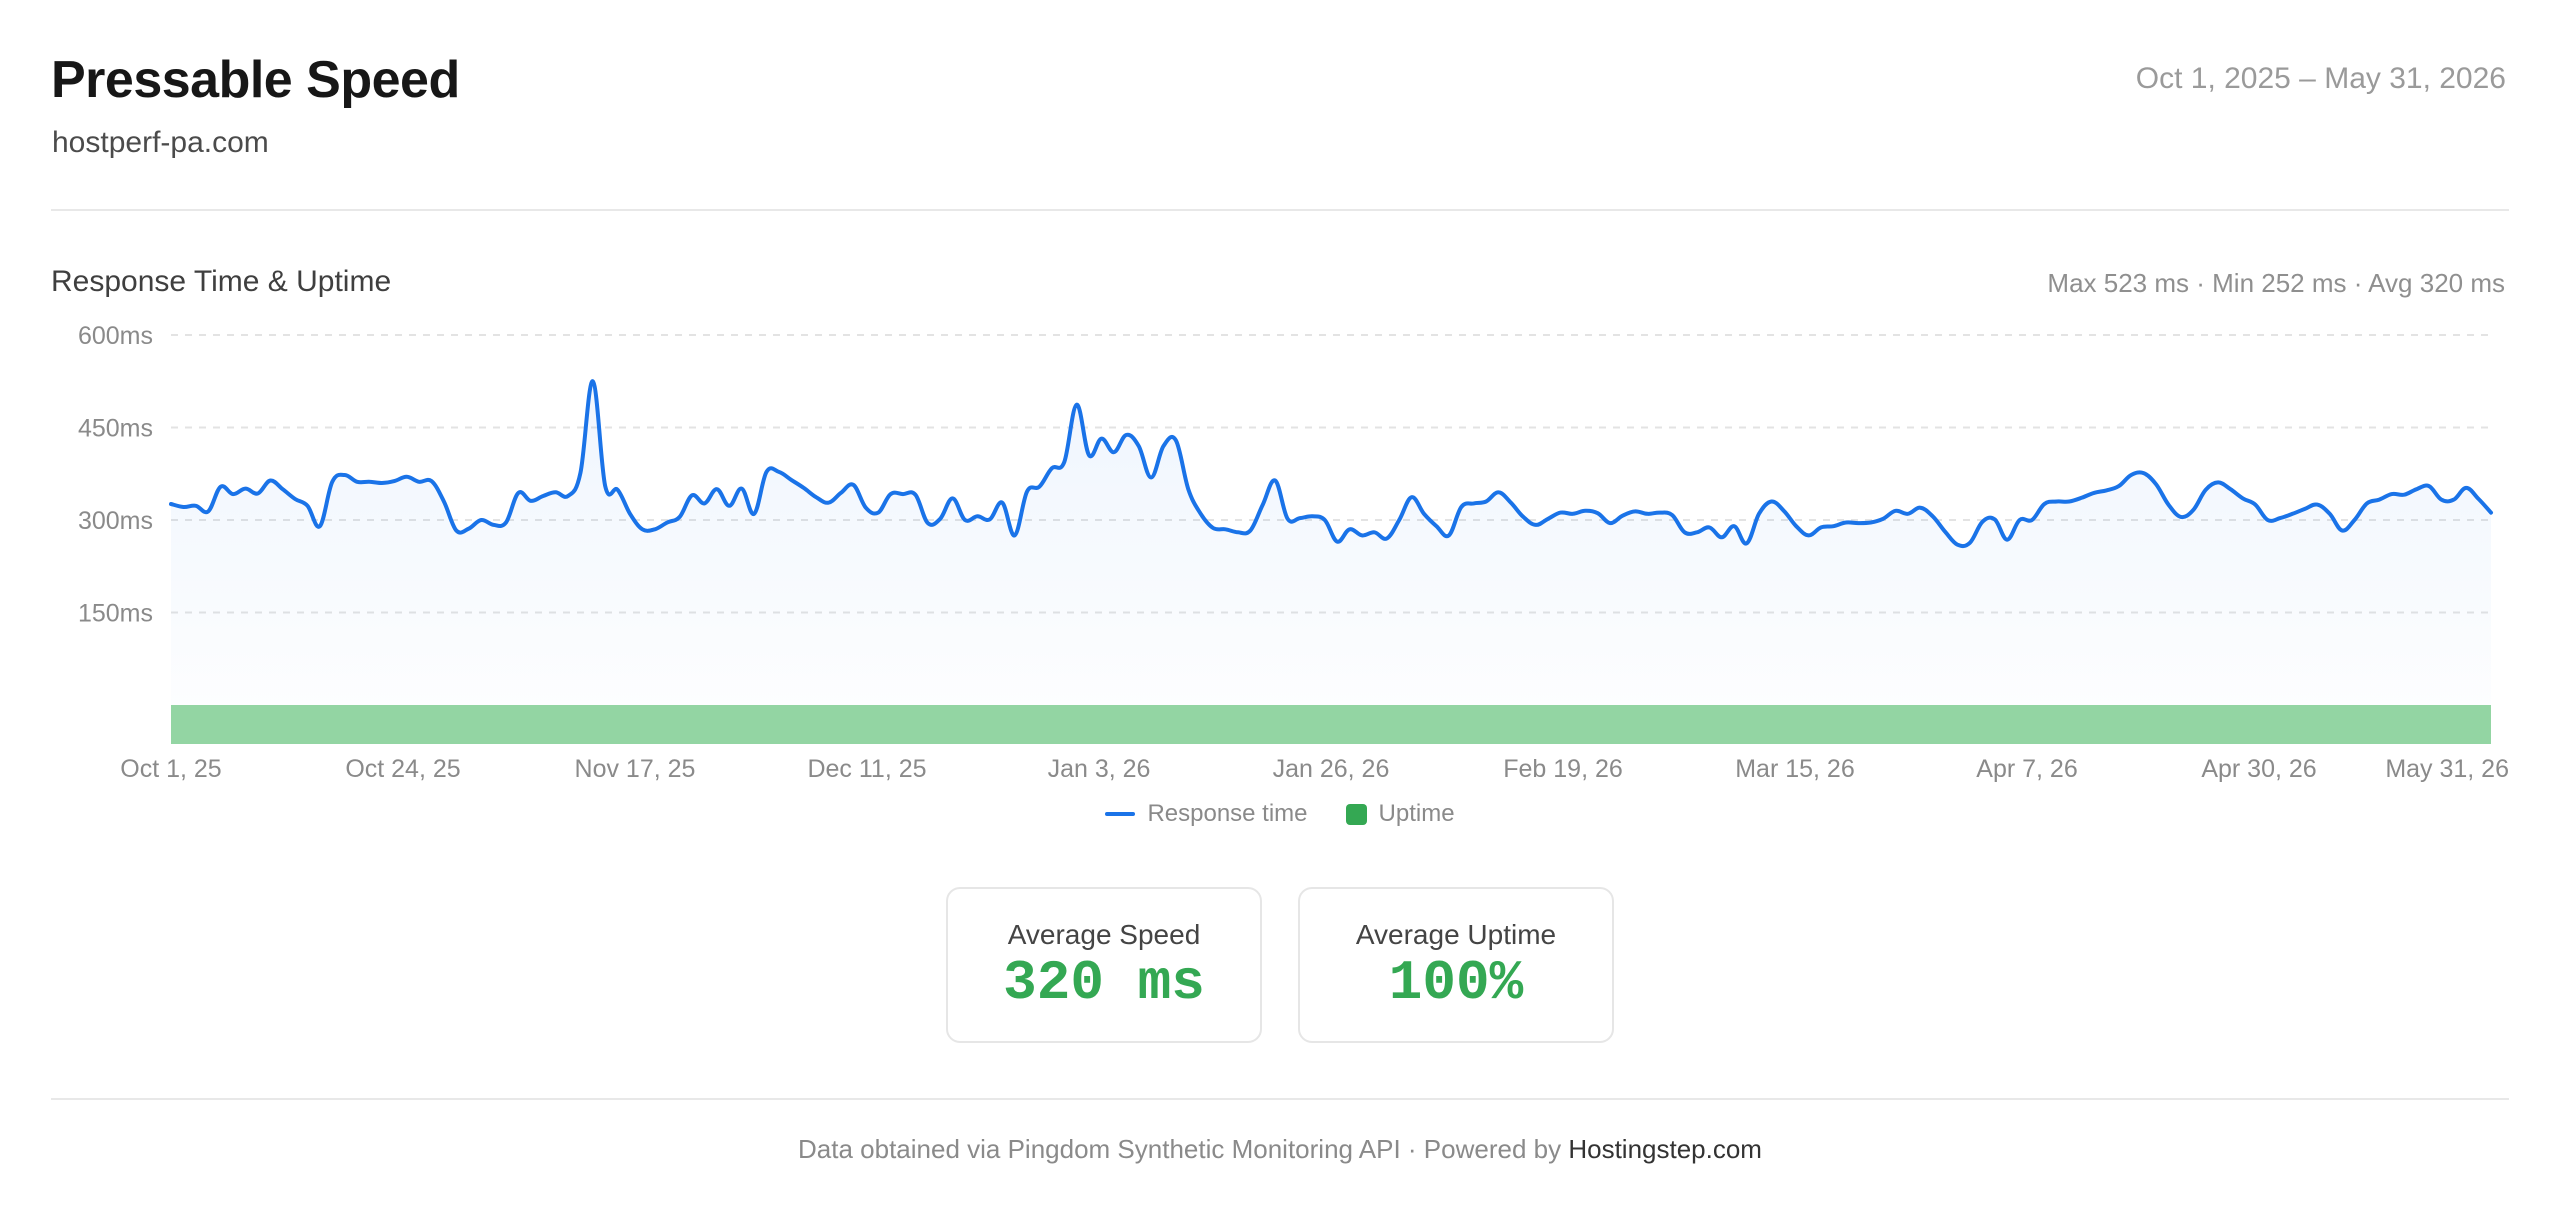 This screenshot has width=2560, height=1220. I want to click on x-tick-label: Apr 30, 26, so click(2258, 769).